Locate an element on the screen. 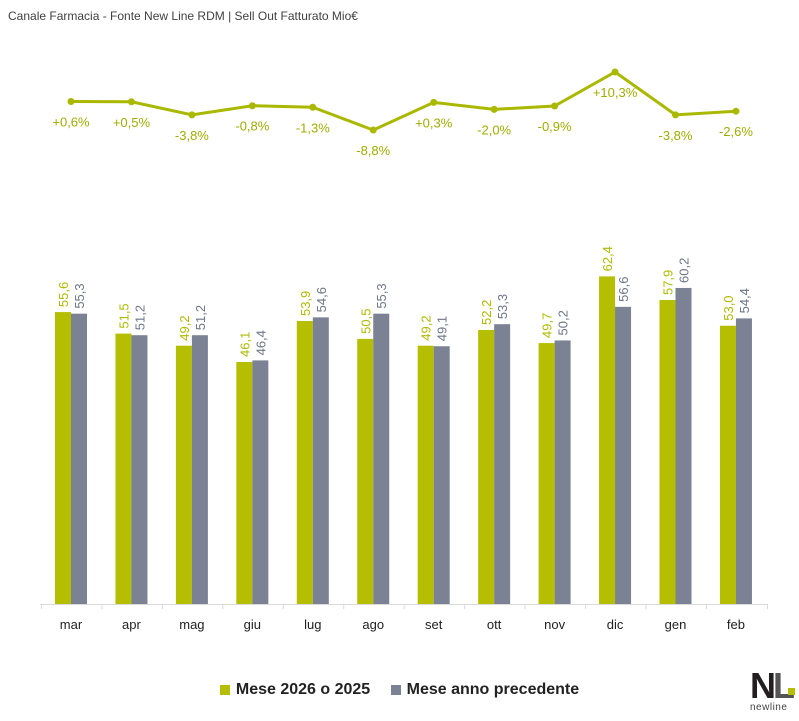 The width and height of the screenshot is (799, 721). growth-label: +0,5% is located at coordinates (132, 122).